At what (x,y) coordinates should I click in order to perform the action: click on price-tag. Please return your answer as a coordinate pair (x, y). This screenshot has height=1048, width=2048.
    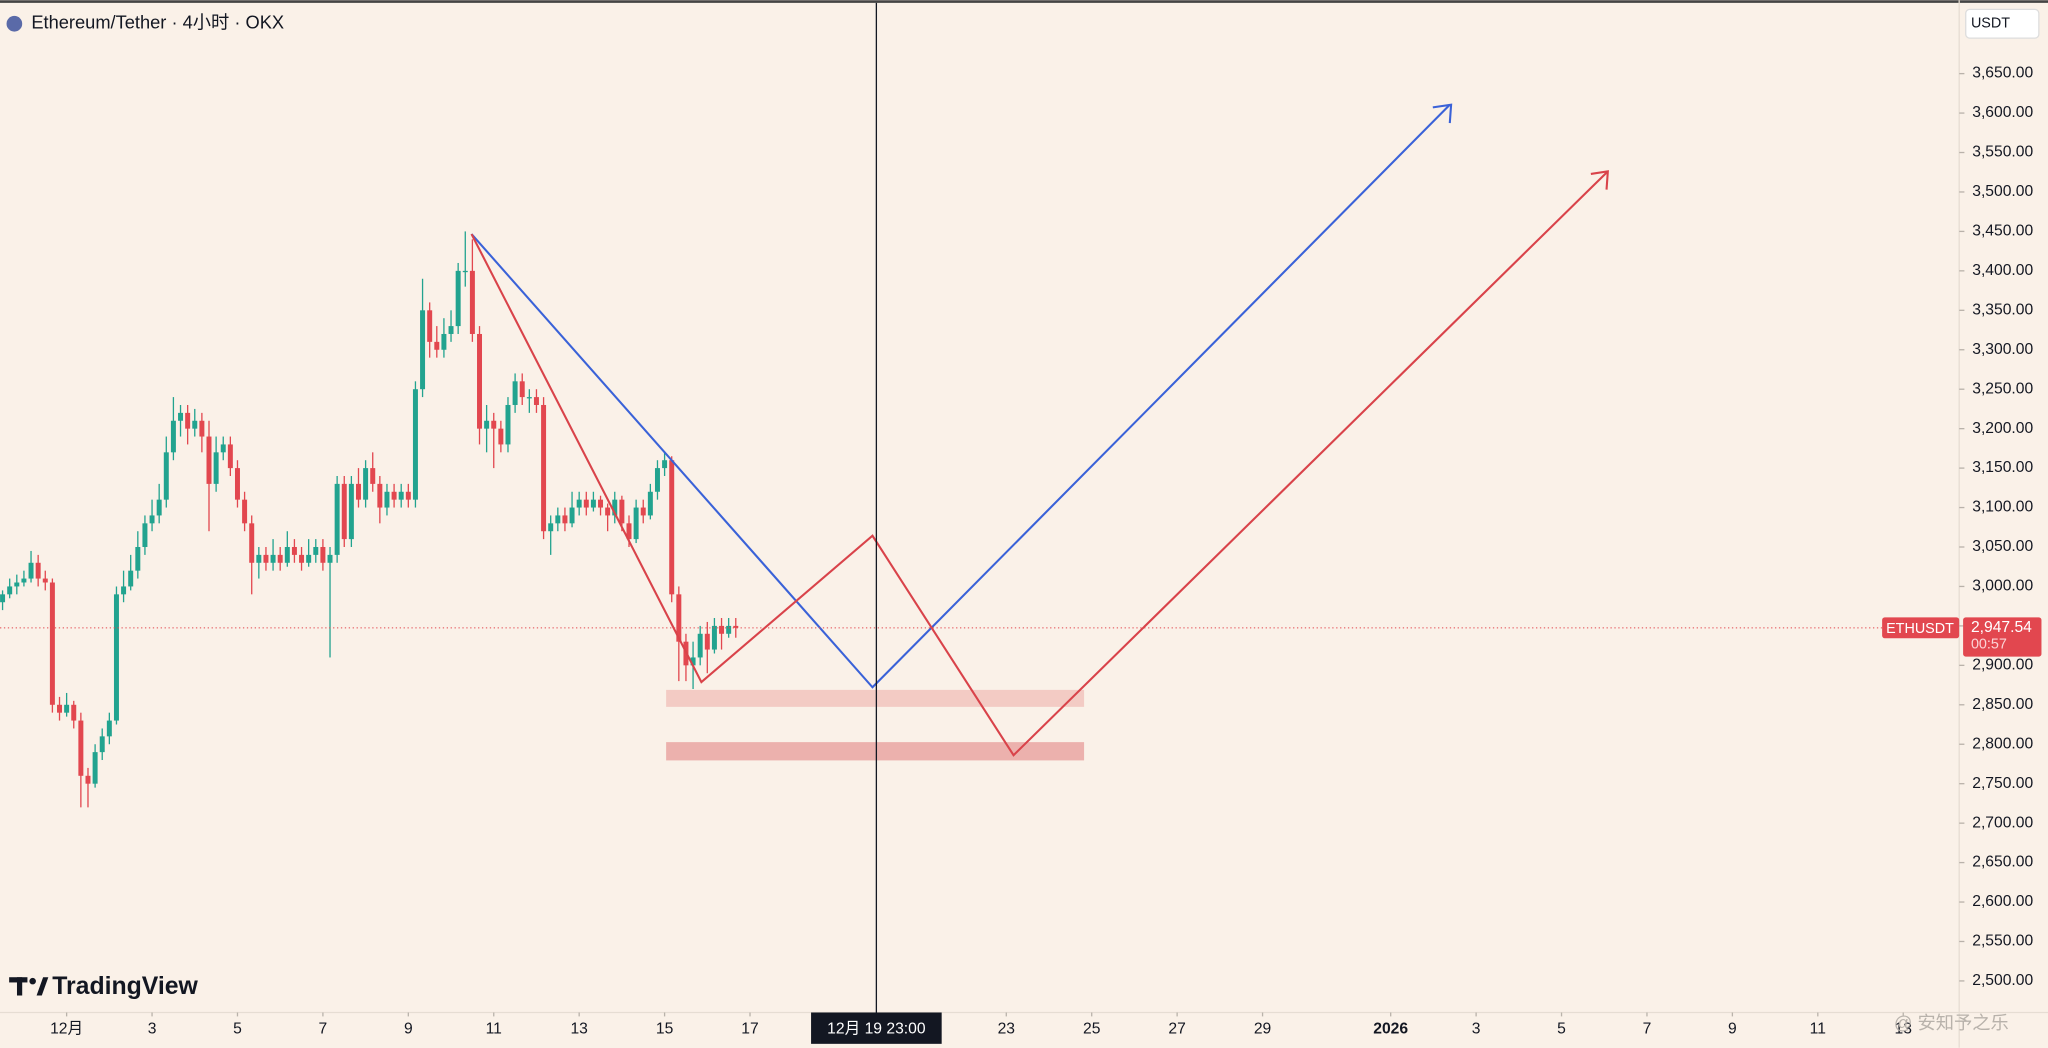
    Looking at the image, I should click on (2002, 637).